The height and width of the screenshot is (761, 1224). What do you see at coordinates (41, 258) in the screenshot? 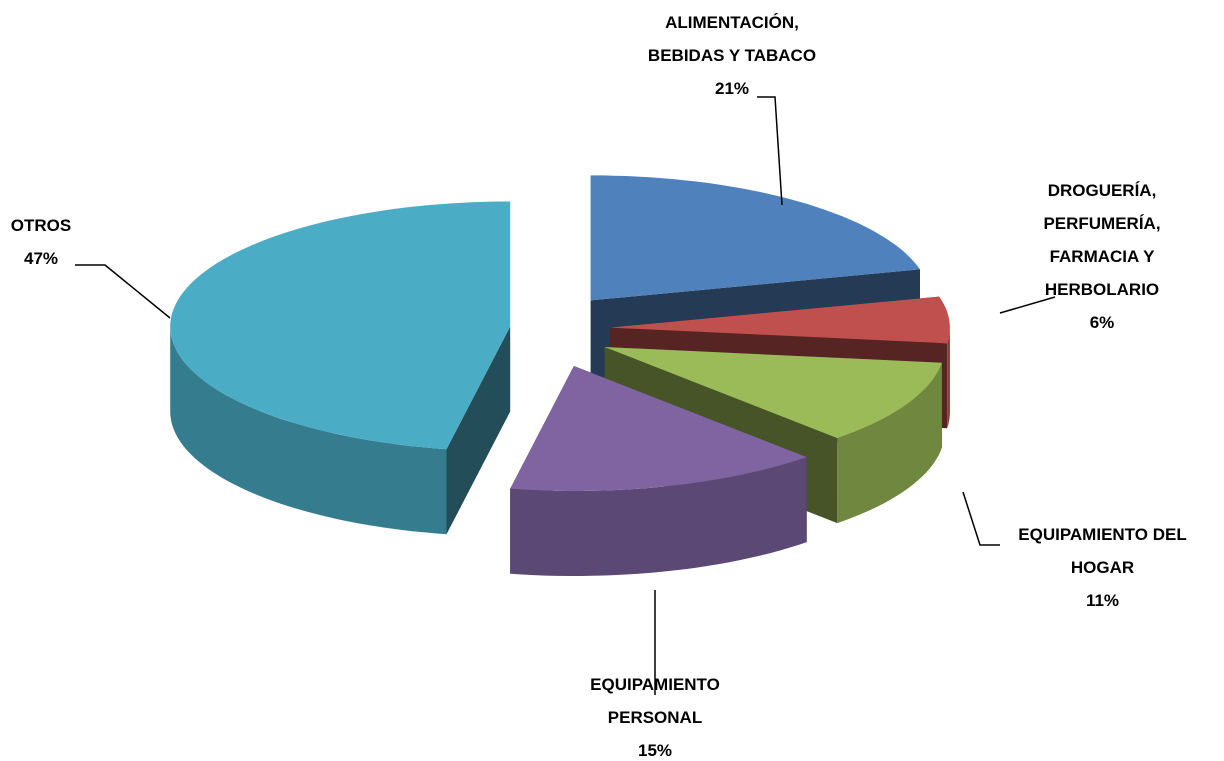
I see `value-label: 47%` at bounding box center [41, 258].